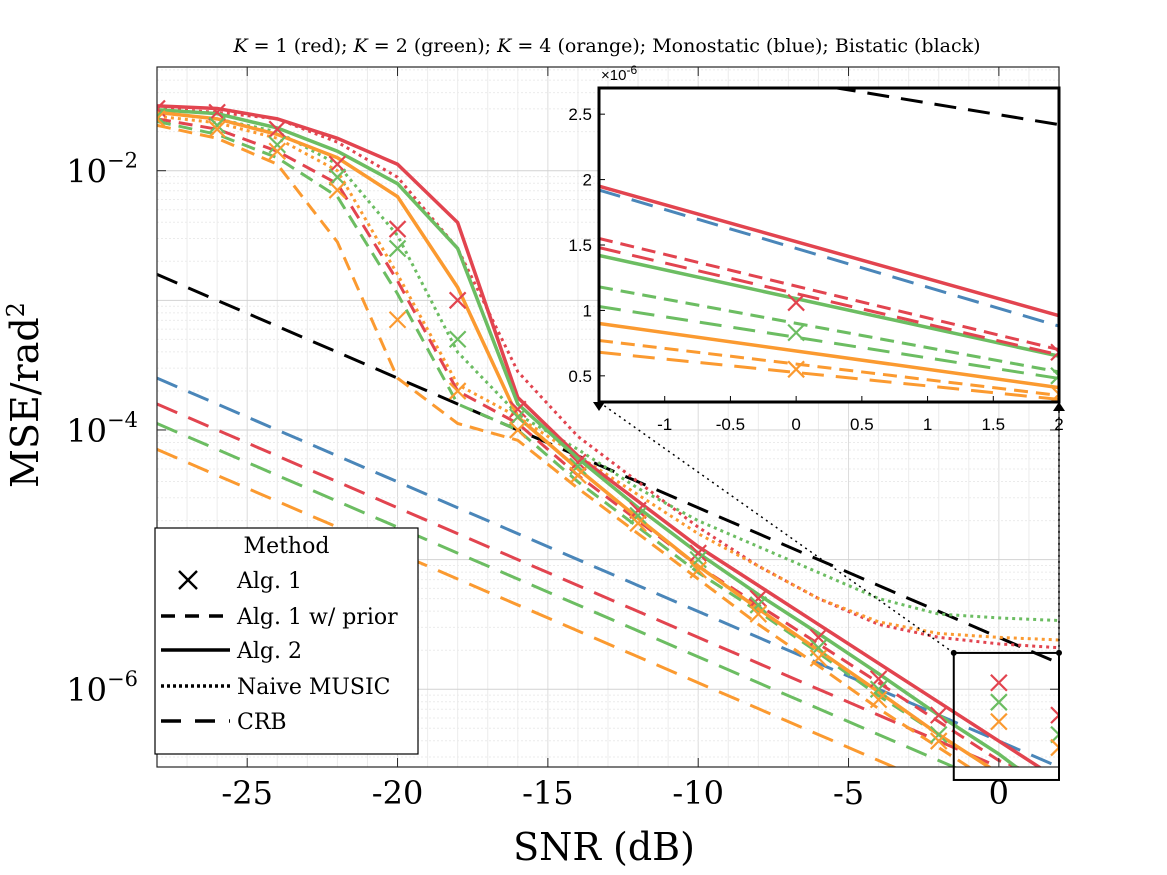  Describe the element at coordinates (301, 46) in the screenshot. I see `chart-title-part-1: = 1 (red);` at that location.